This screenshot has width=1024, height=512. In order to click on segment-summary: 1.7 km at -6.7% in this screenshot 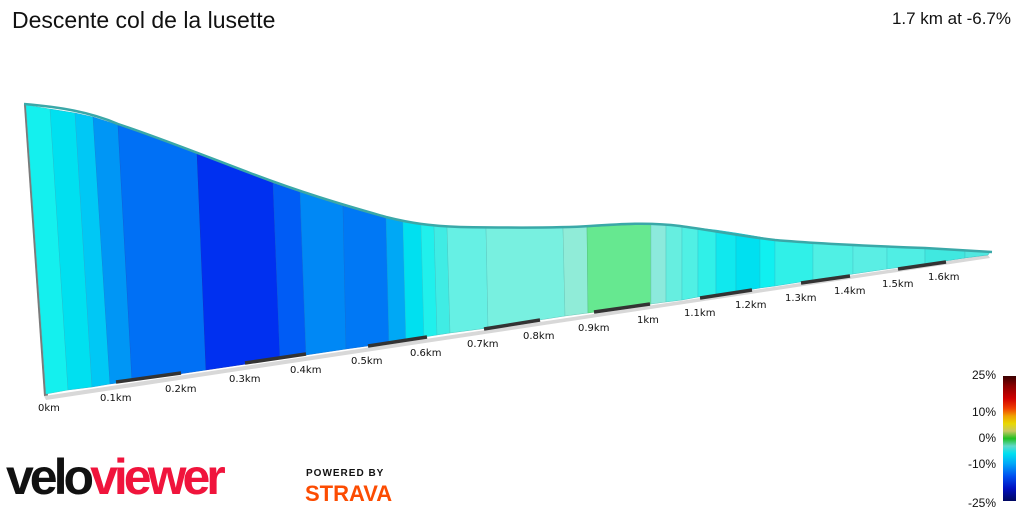, I will do `click(951, 18)`.